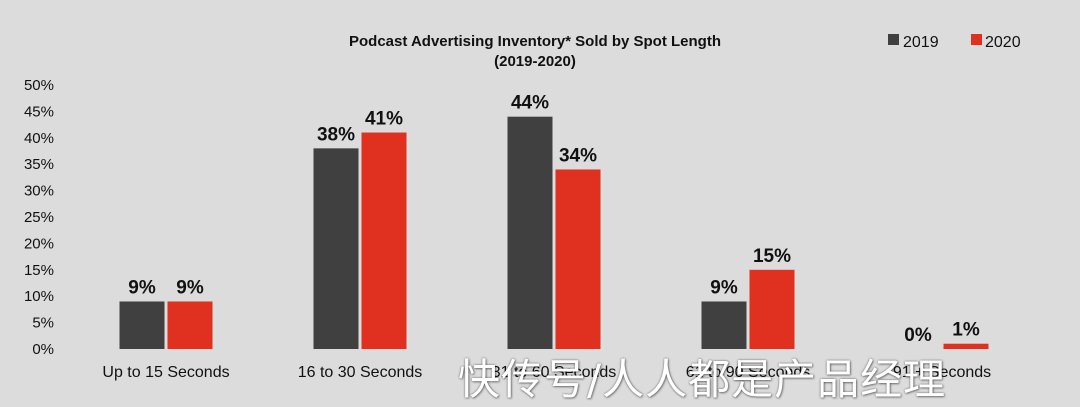  What do you see at coordinates (39, 243) in the screenshot?
I see `y-tick-label: 20%` at bounding box center [39, 243].